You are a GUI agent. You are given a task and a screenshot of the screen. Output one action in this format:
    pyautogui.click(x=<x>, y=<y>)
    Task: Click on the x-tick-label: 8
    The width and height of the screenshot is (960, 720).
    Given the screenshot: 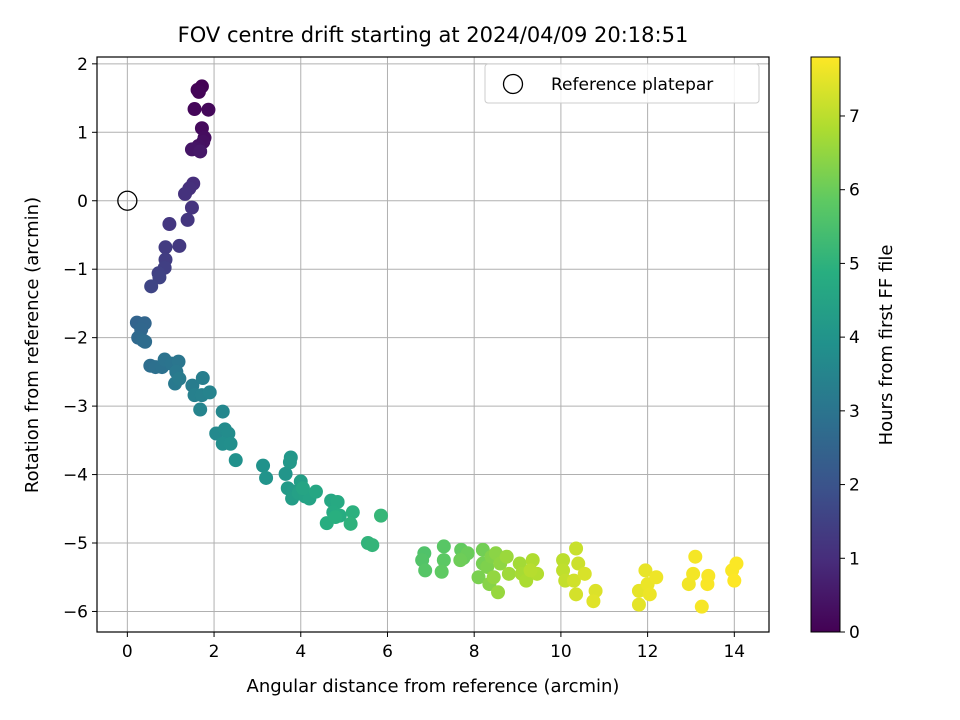 What is the action you would take?
    pyautogui.click(x=474, y=652)
    